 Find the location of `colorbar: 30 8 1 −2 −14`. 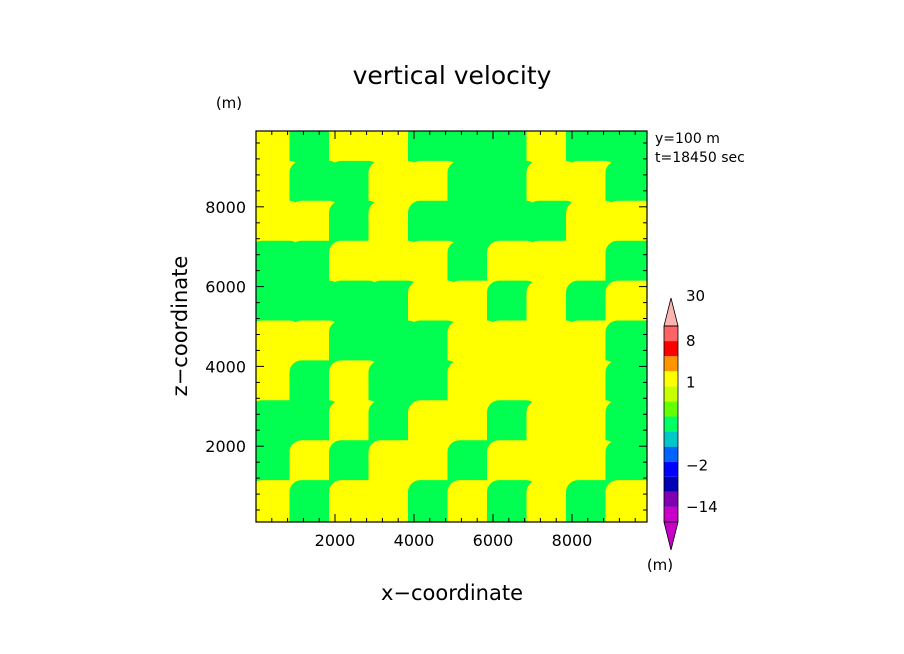

colorbar: 30 8 1 −2 −14 is located at coordinates (690, 419).